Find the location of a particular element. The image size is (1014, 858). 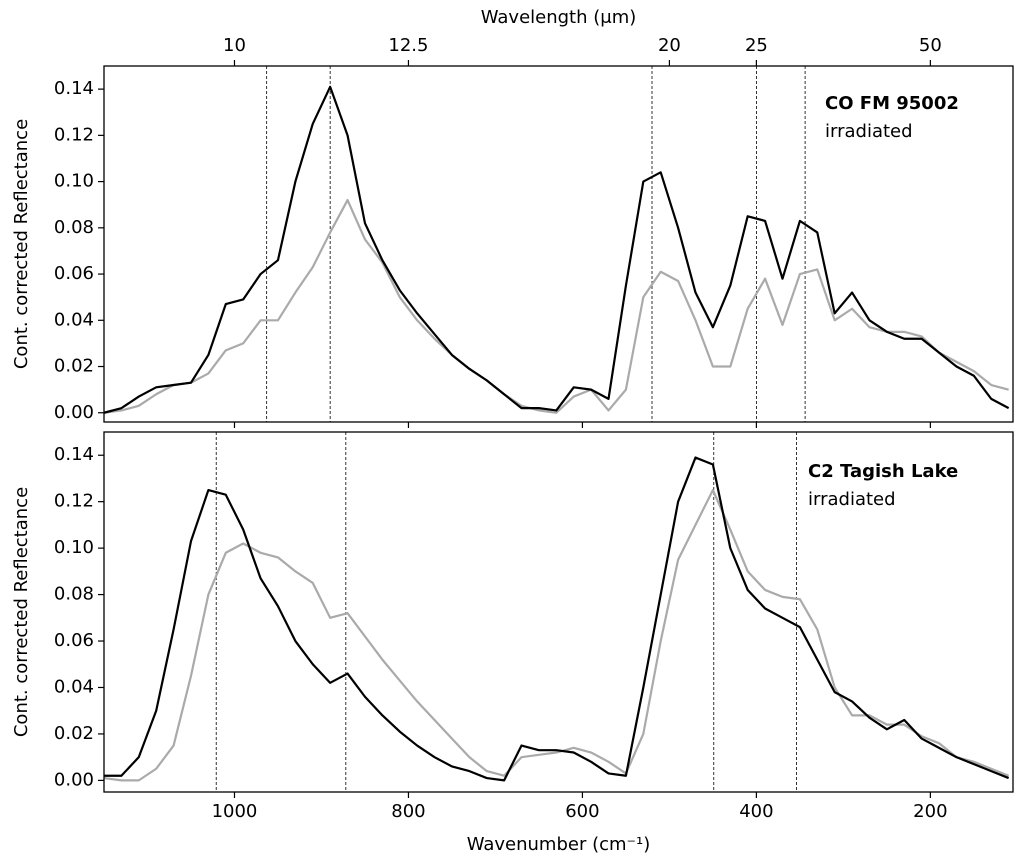

x-tick-label: 400 is located at coordinates (756, 811).